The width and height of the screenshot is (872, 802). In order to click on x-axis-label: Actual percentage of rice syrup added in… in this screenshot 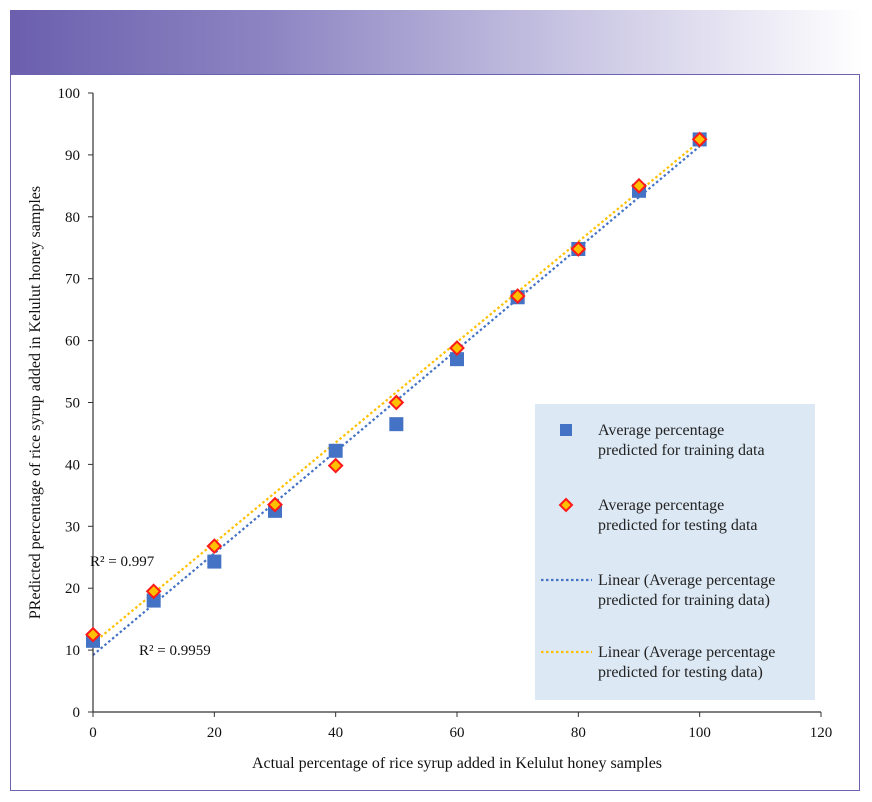, I will do `click(457, 763)`.